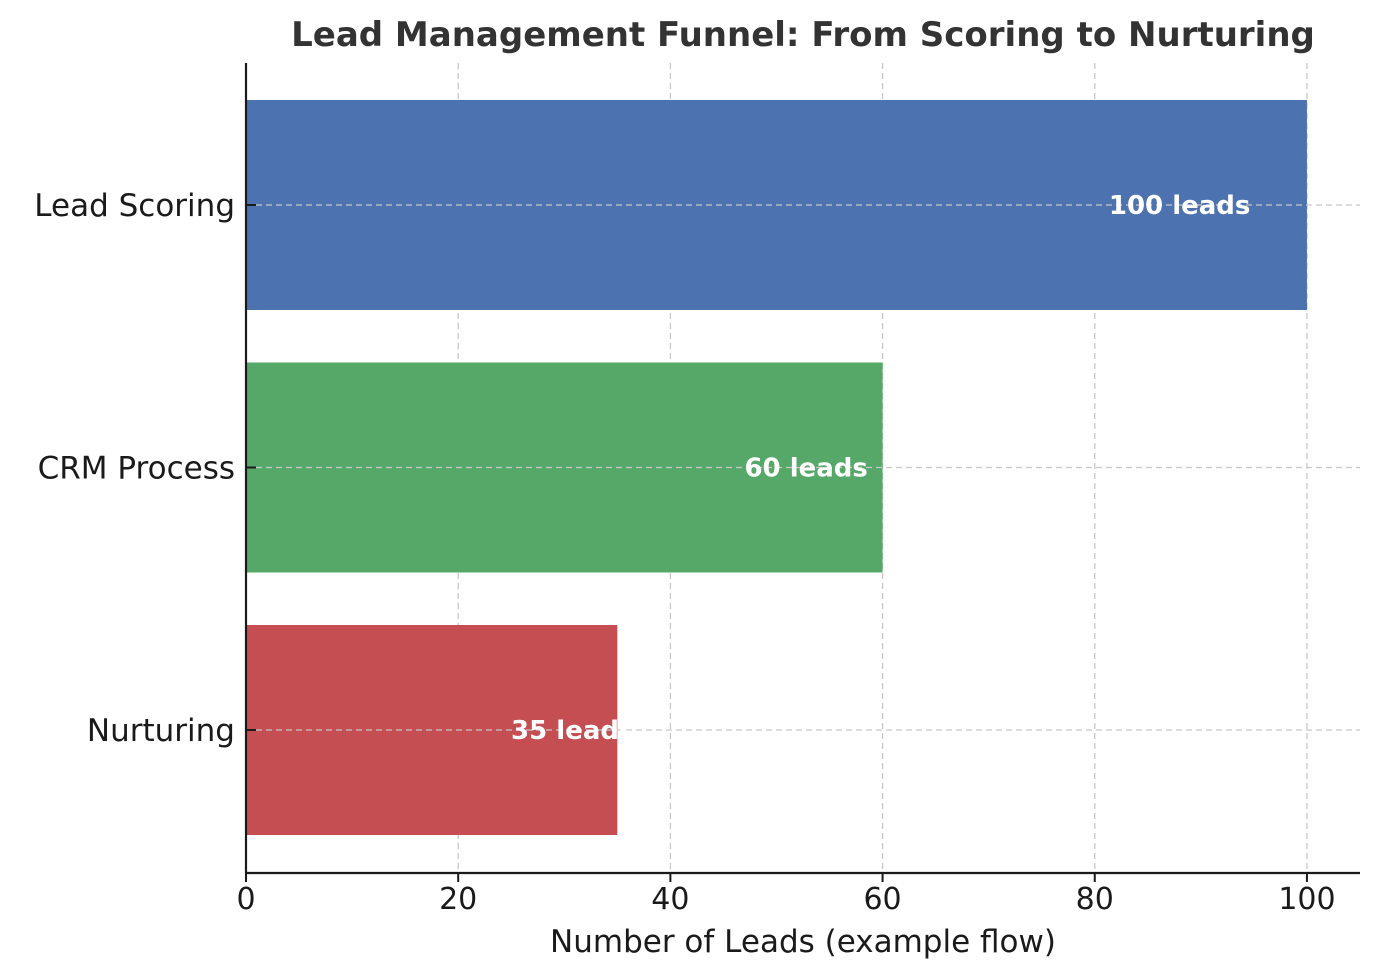  I want to click on y-tick-label-2: Nurturing, so click(161, 731).